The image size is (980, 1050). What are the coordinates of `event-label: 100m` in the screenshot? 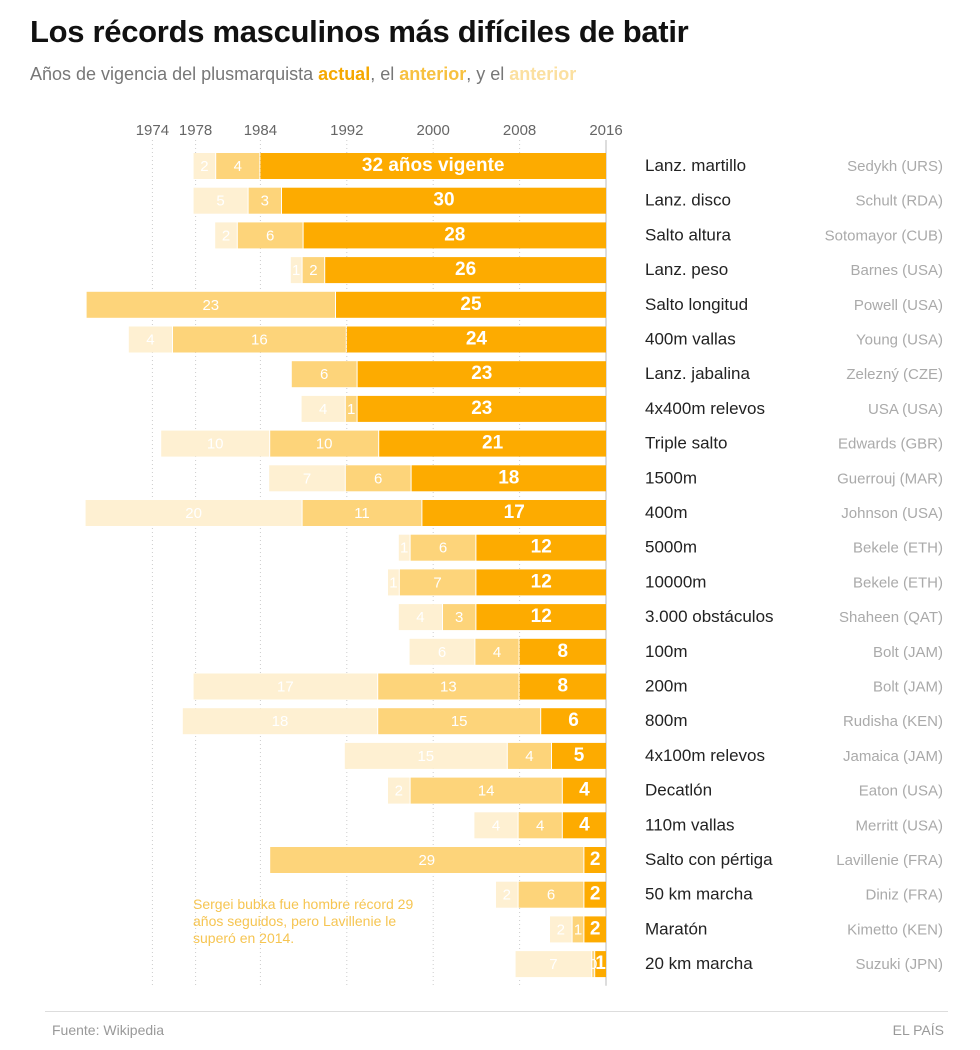 It's located at (666, 651).